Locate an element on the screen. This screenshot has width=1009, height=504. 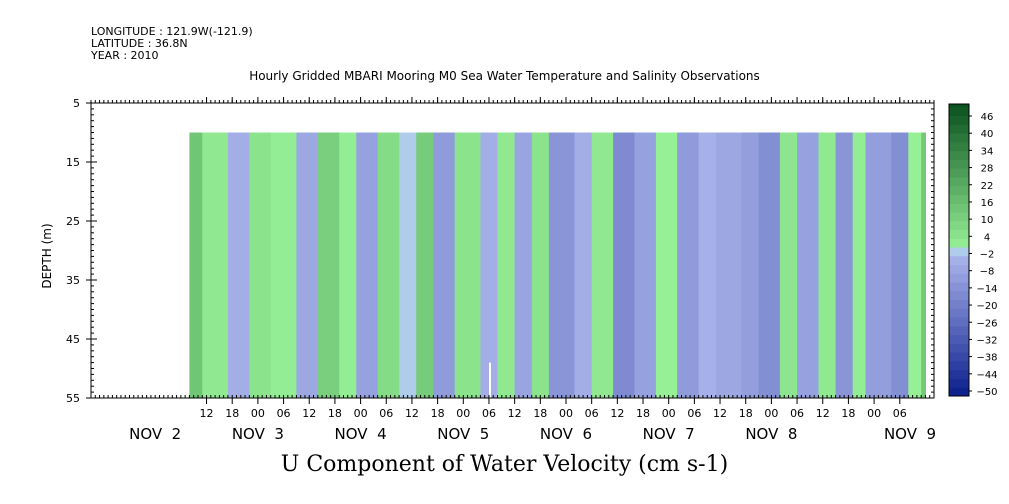
longitude-label: LONGITUDE : 121.9W(-121.9) is located at coordinates (172, 31).